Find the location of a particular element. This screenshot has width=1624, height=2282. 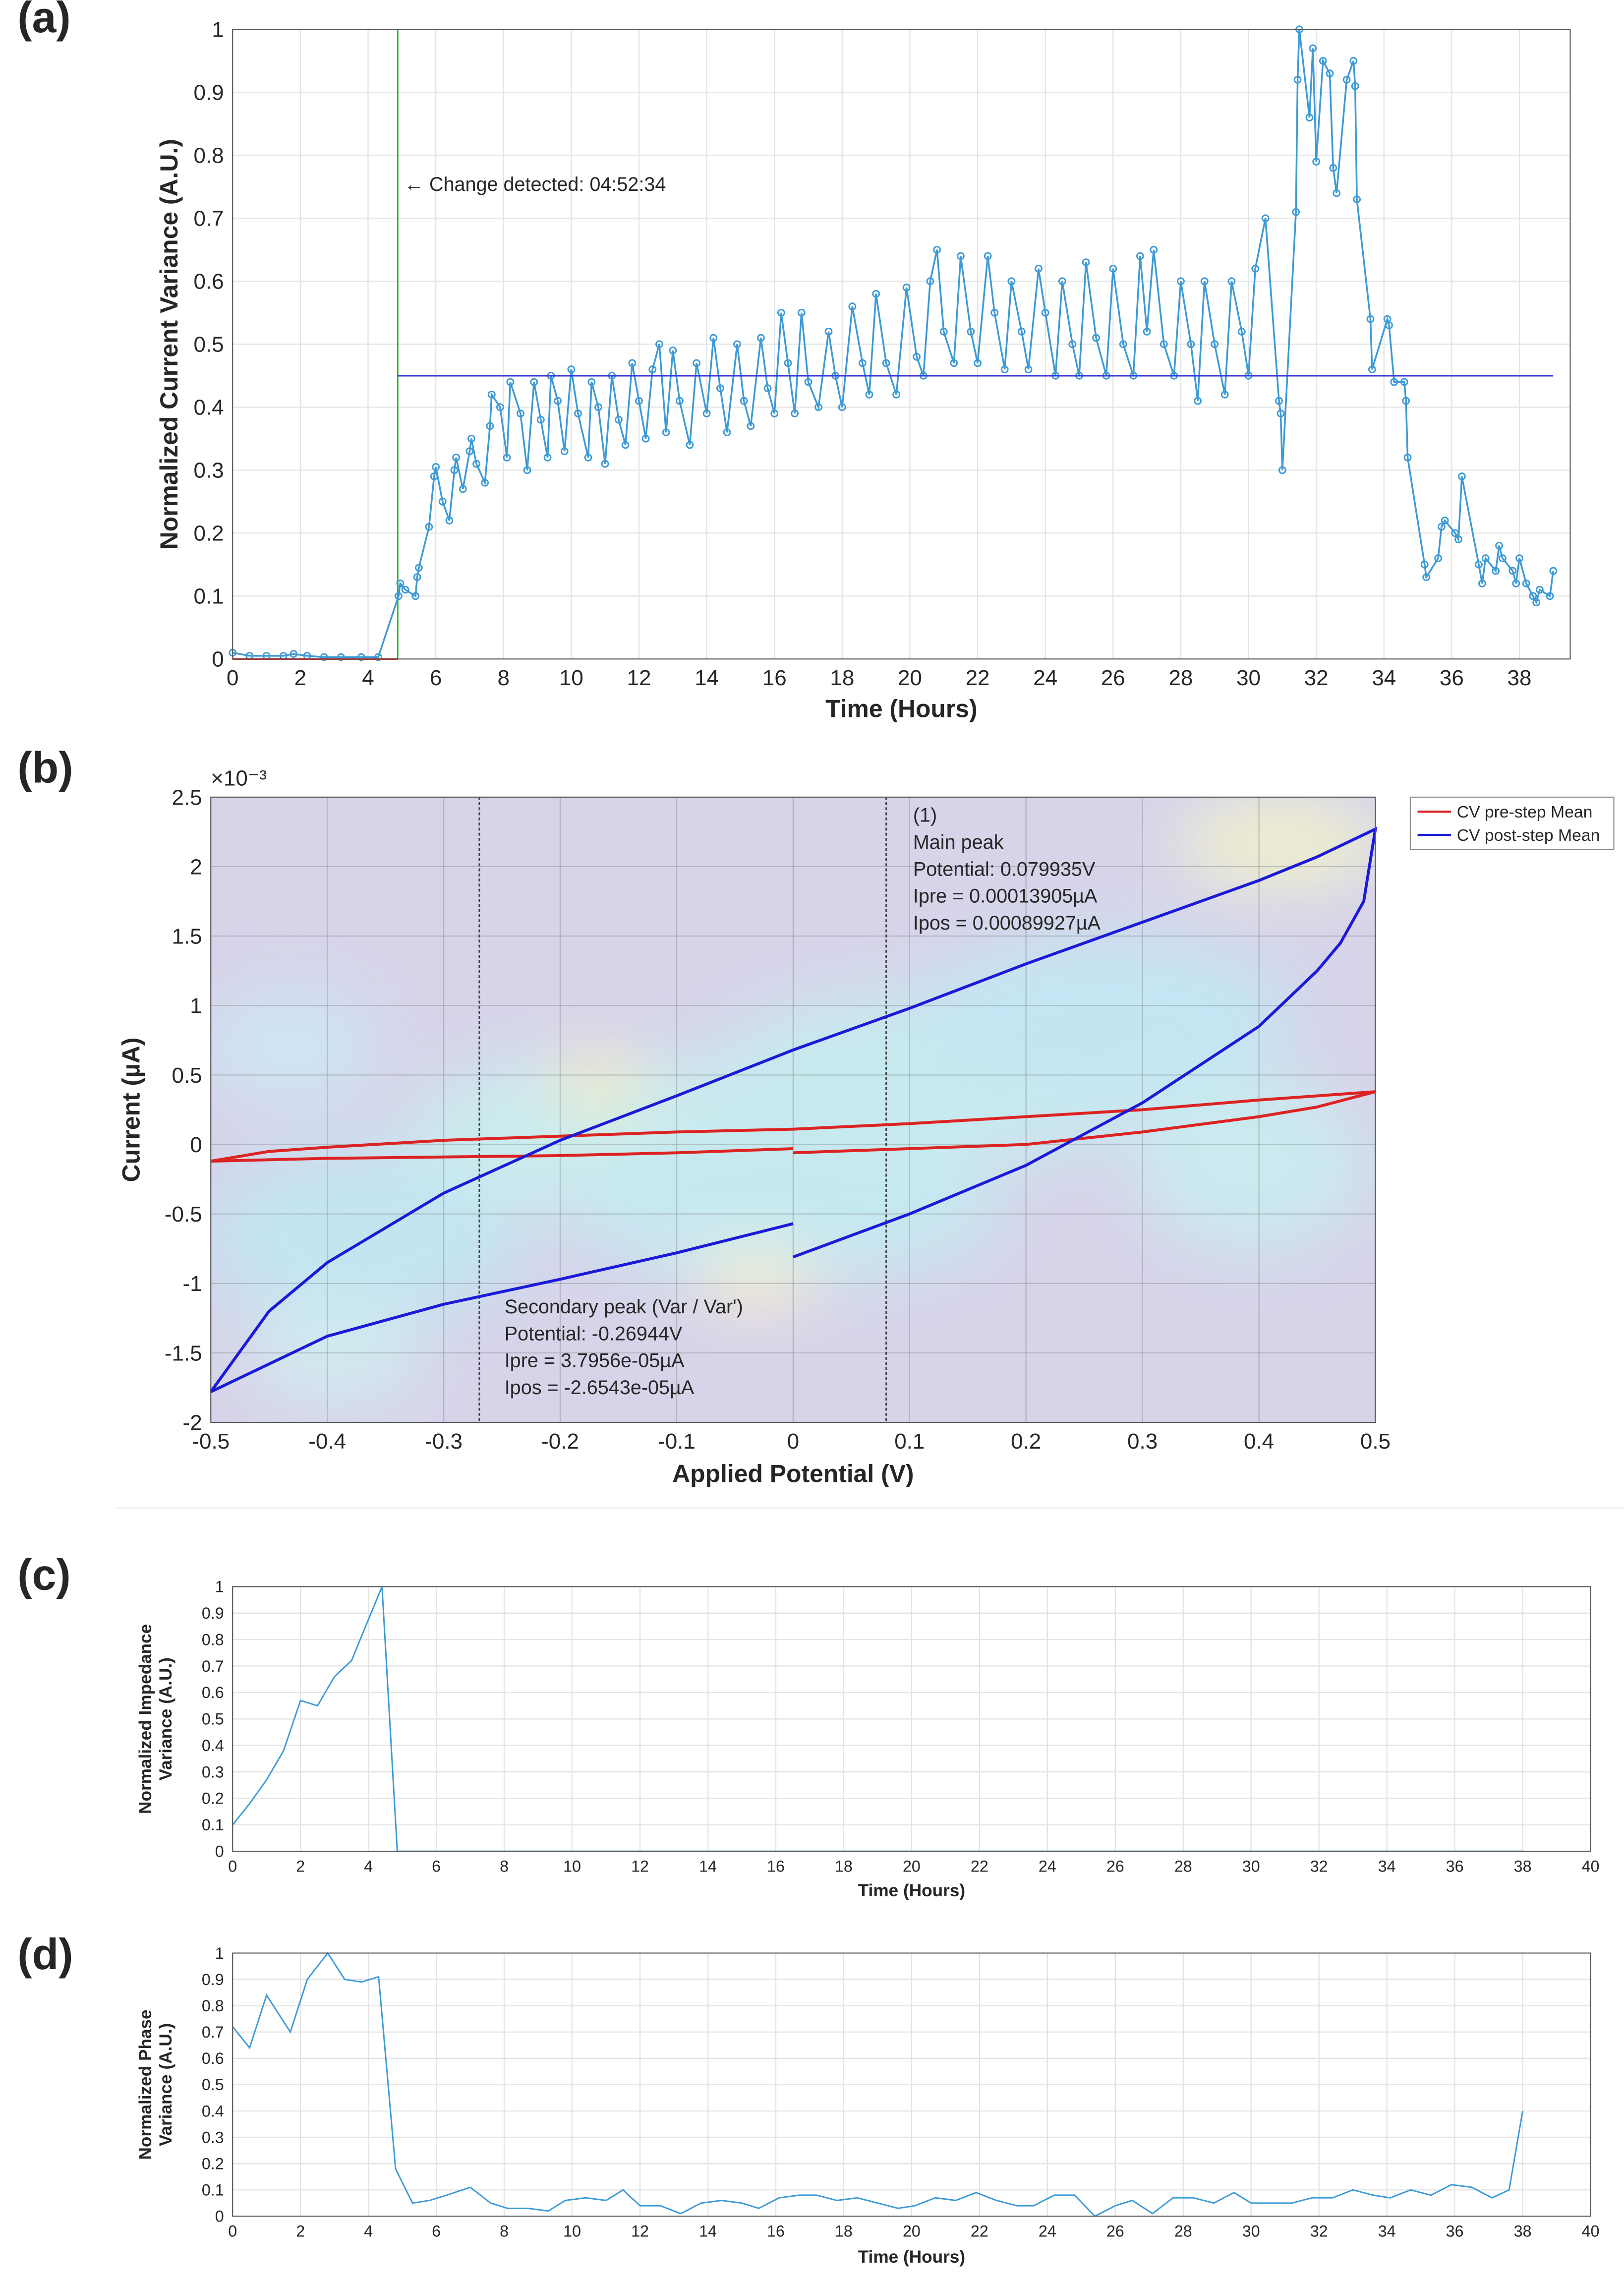

annotation-line: Potential: 0.079935V is located at coordinates (1004, 869).